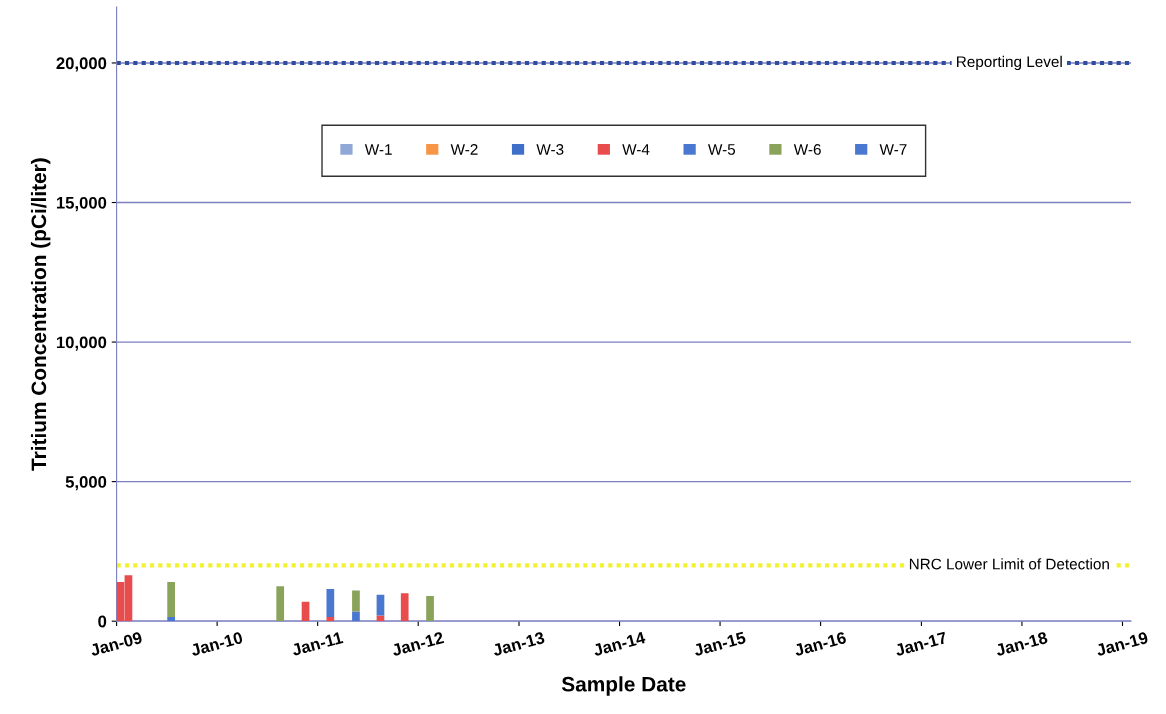 This screenshot has width=1166, height=714. I want to click on legend-label: W-6, so click(807, 149).